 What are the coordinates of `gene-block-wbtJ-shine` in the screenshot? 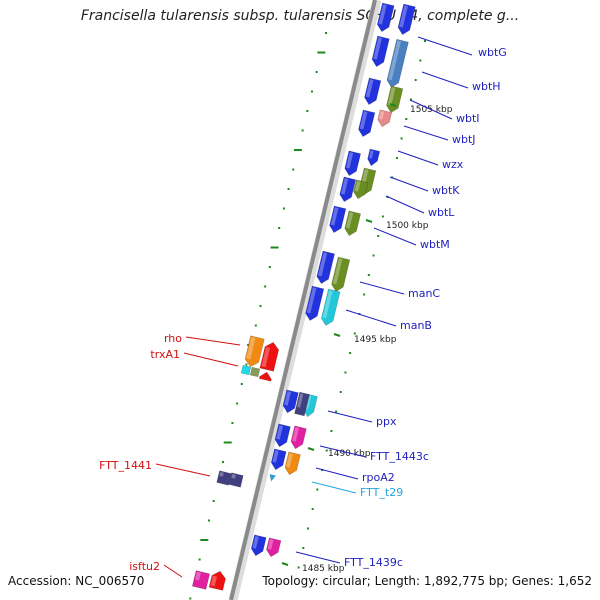 It's located at (381, 115).